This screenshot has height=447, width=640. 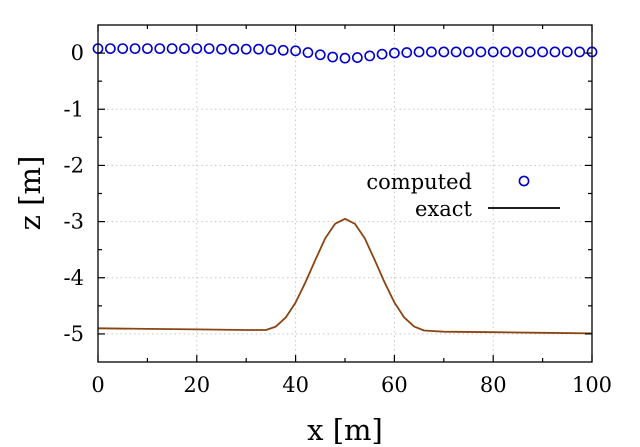 I want to click on y-tick-label: -3, so click(x=74, y=222).